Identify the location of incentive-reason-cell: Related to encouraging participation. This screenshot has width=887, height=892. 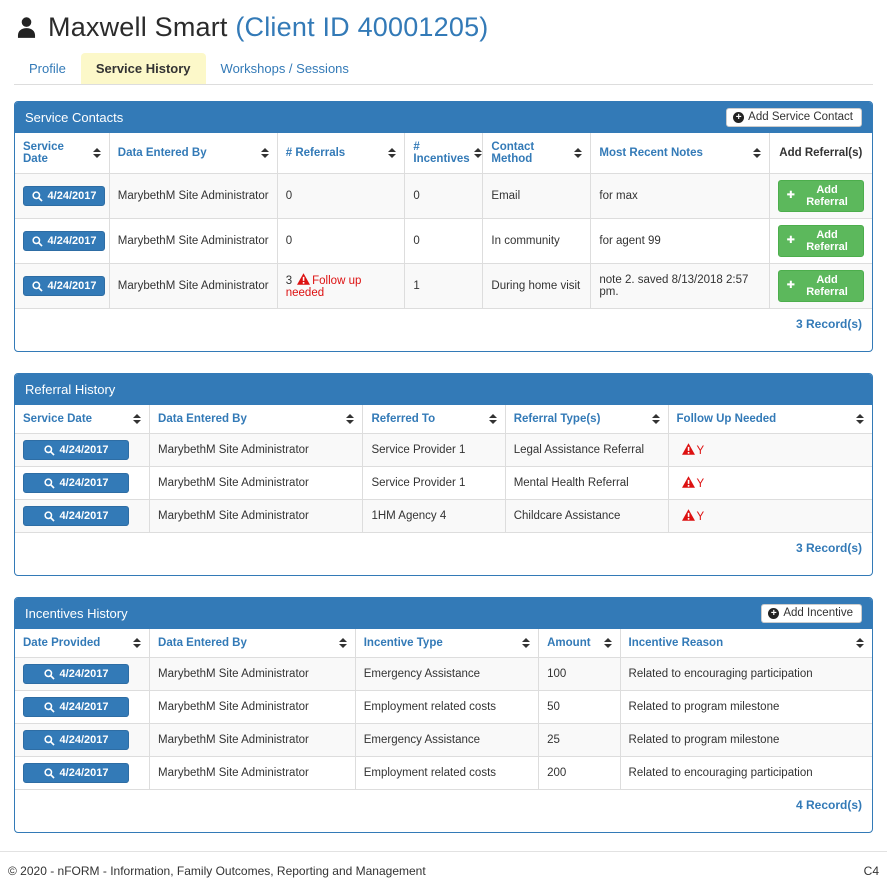
(746, 674).